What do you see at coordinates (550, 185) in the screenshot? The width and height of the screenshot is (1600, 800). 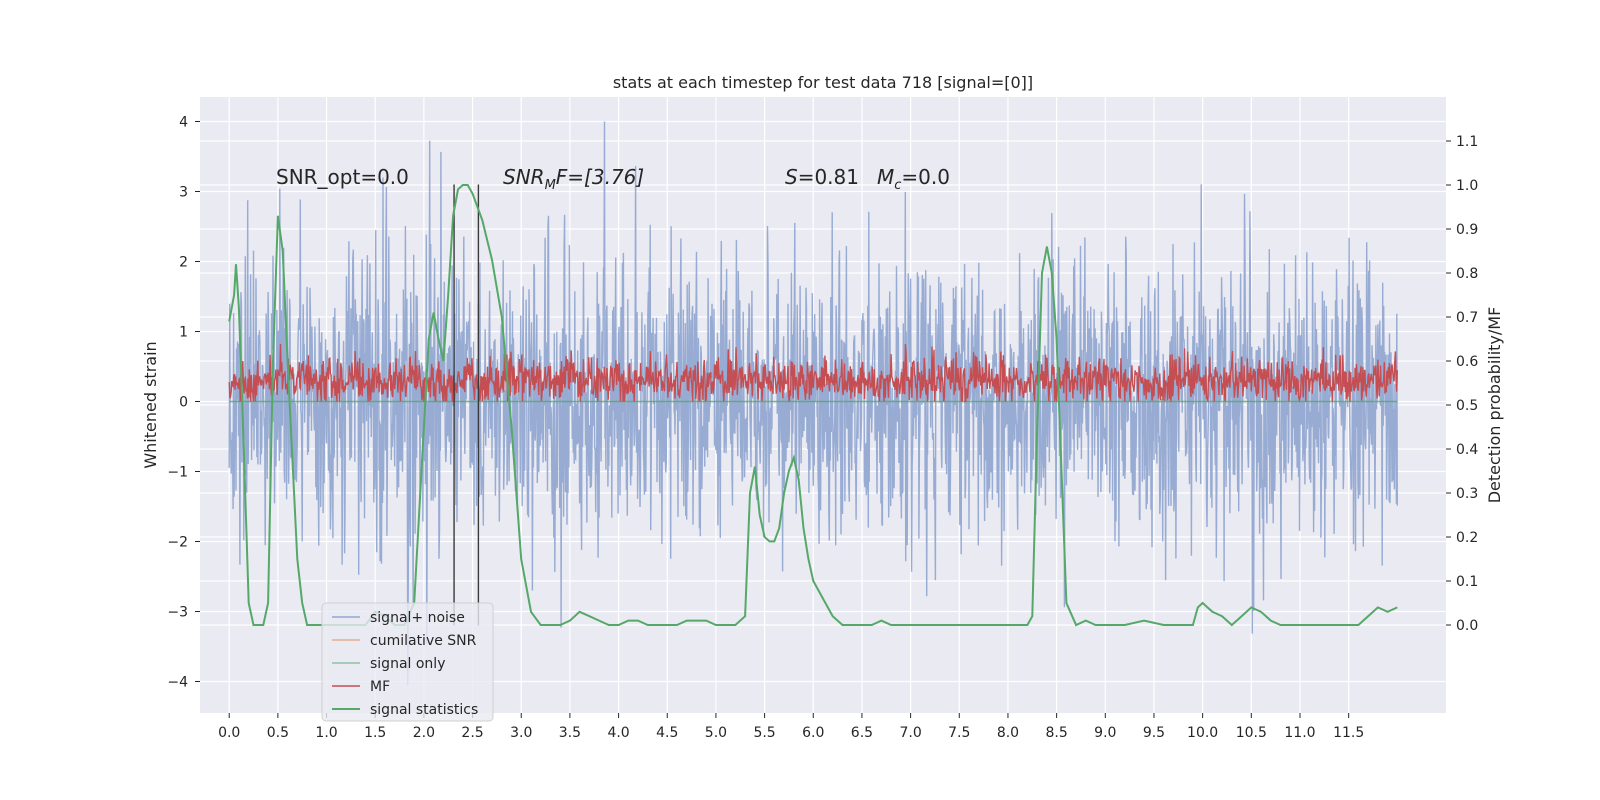 I see `annotation-snr-mf-sub: M` at bounding box center [550, 185].